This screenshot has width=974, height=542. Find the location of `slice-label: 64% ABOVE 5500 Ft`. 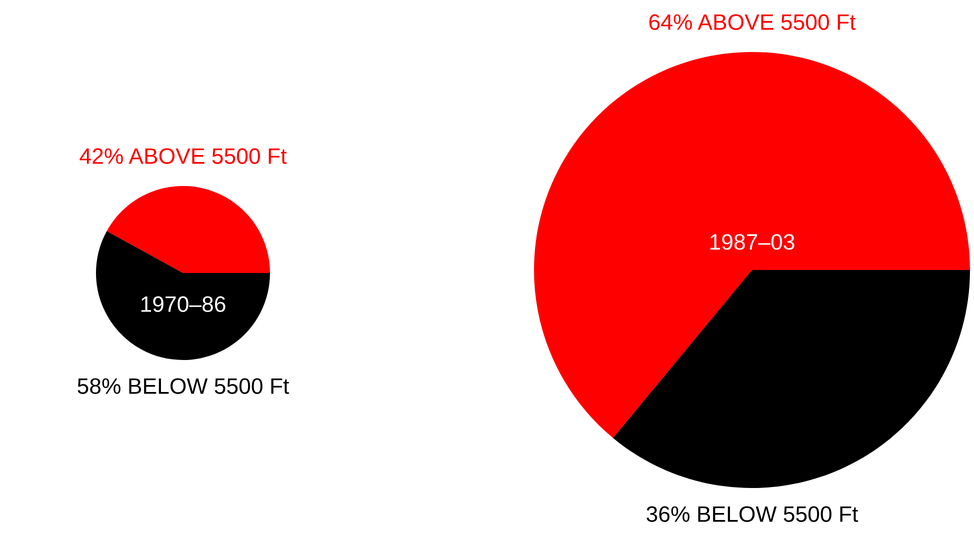

slice-label: 64% ABOVE 5500 Ft is located at coordinates (752, 22).